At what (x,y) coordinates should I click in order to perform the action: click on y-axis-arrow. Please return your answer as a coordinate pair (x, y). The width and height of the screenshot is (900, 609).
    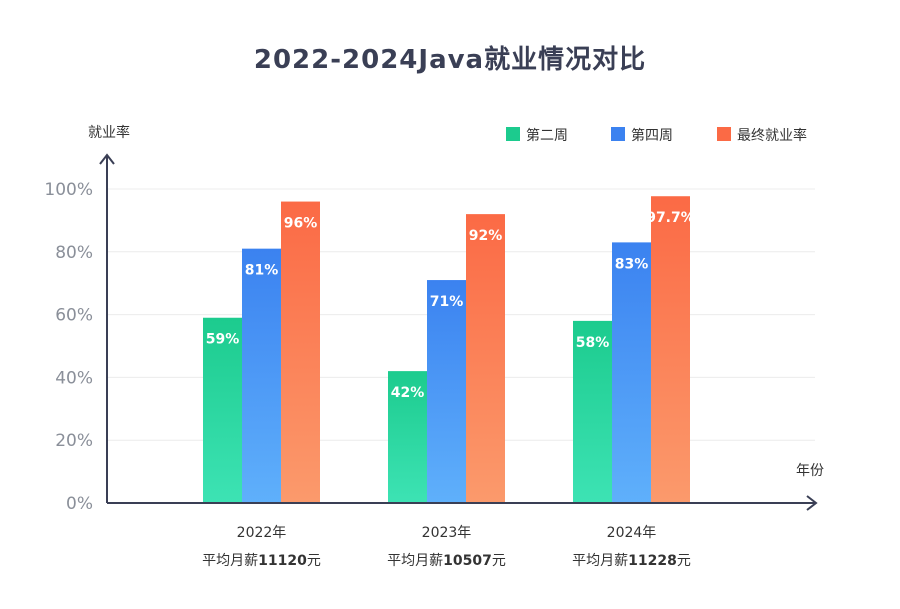
    Looking at the image, I should click on (107, 159).